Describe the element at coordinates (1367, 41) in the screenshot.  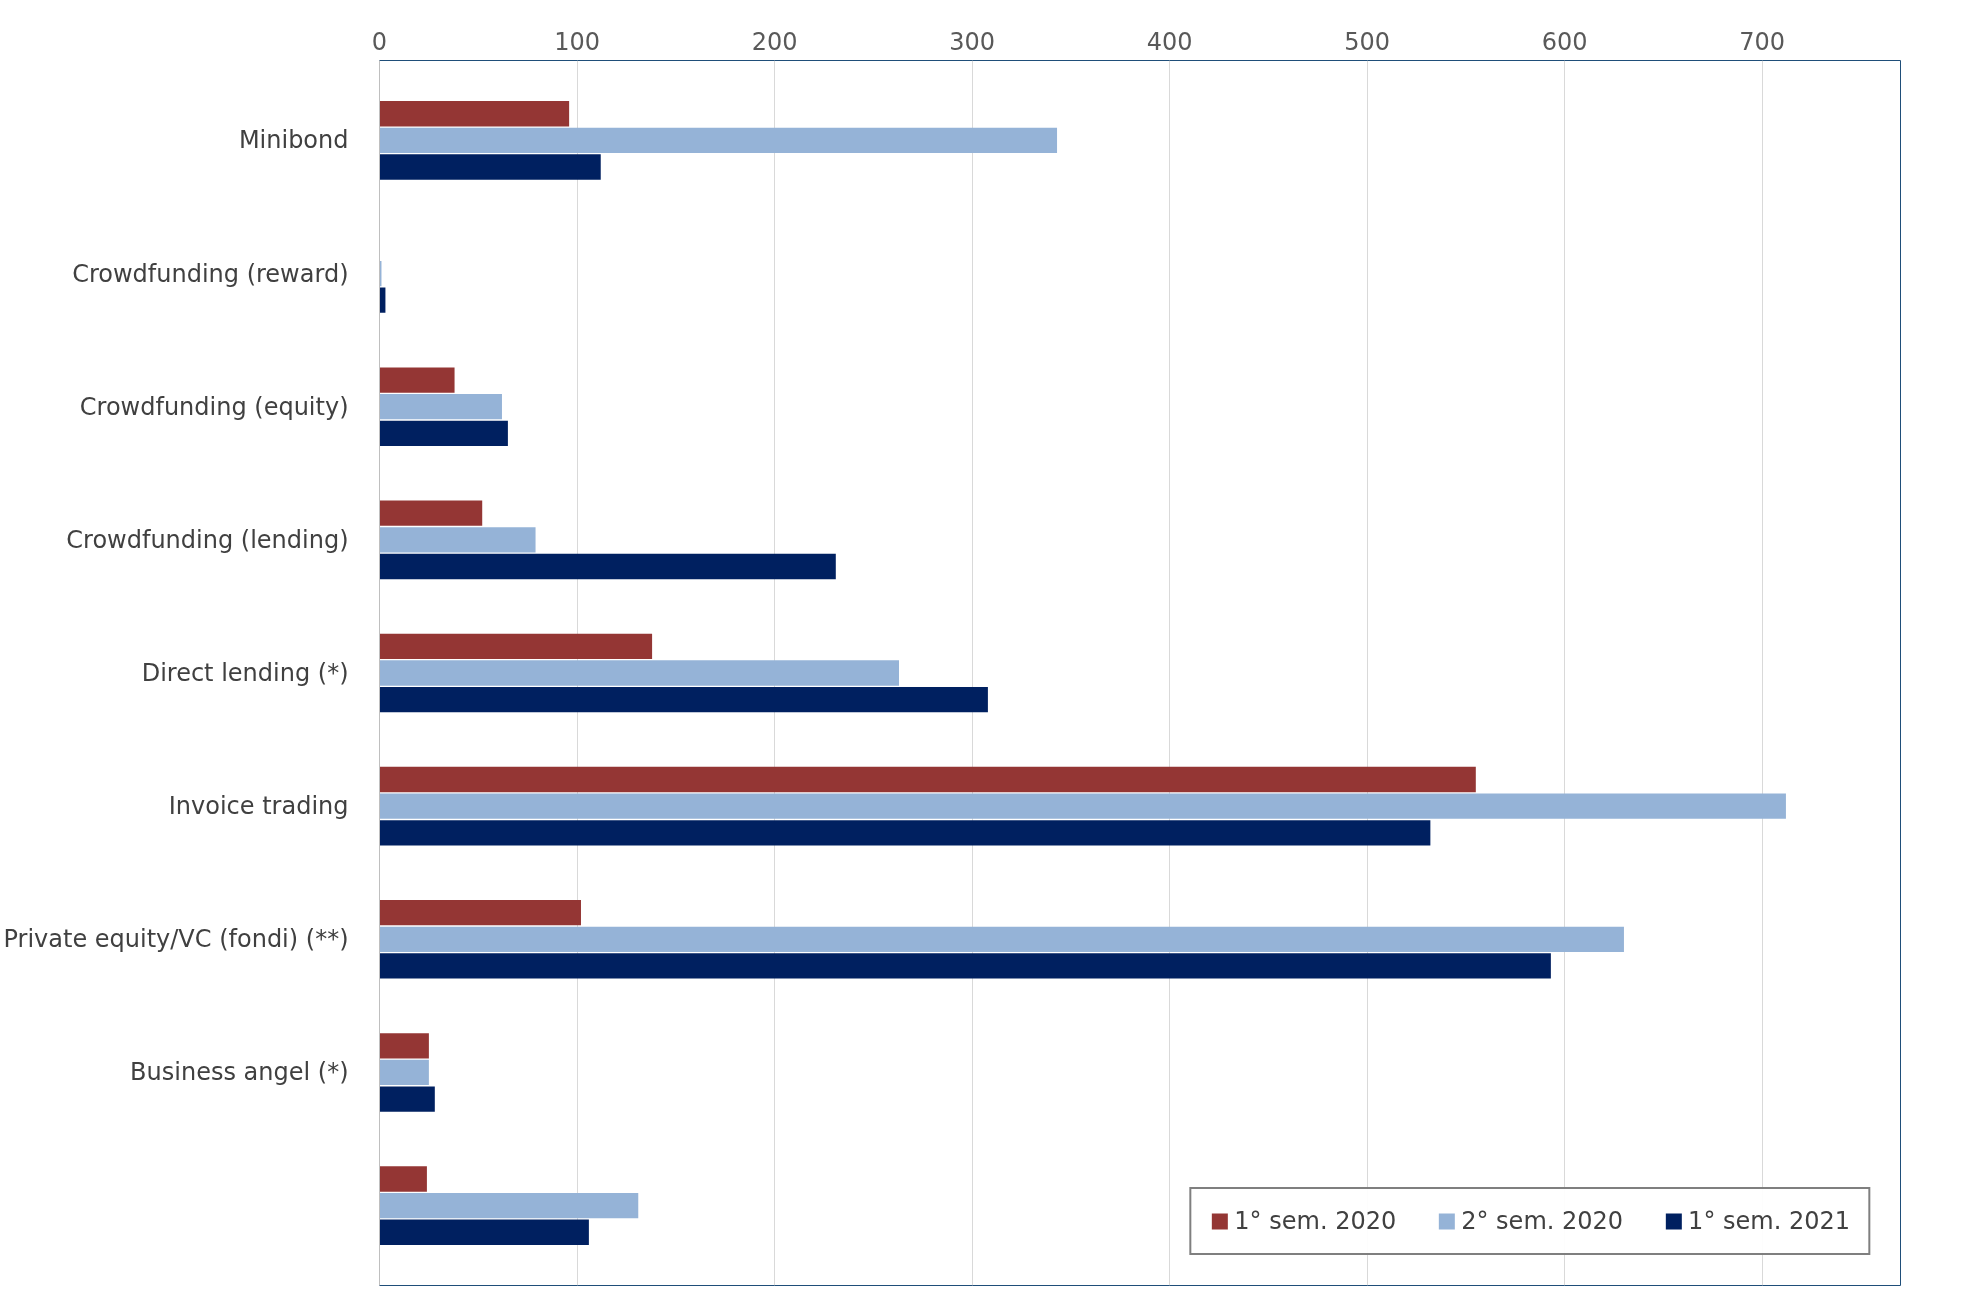
I see `x-tick-label: 500` at that location.